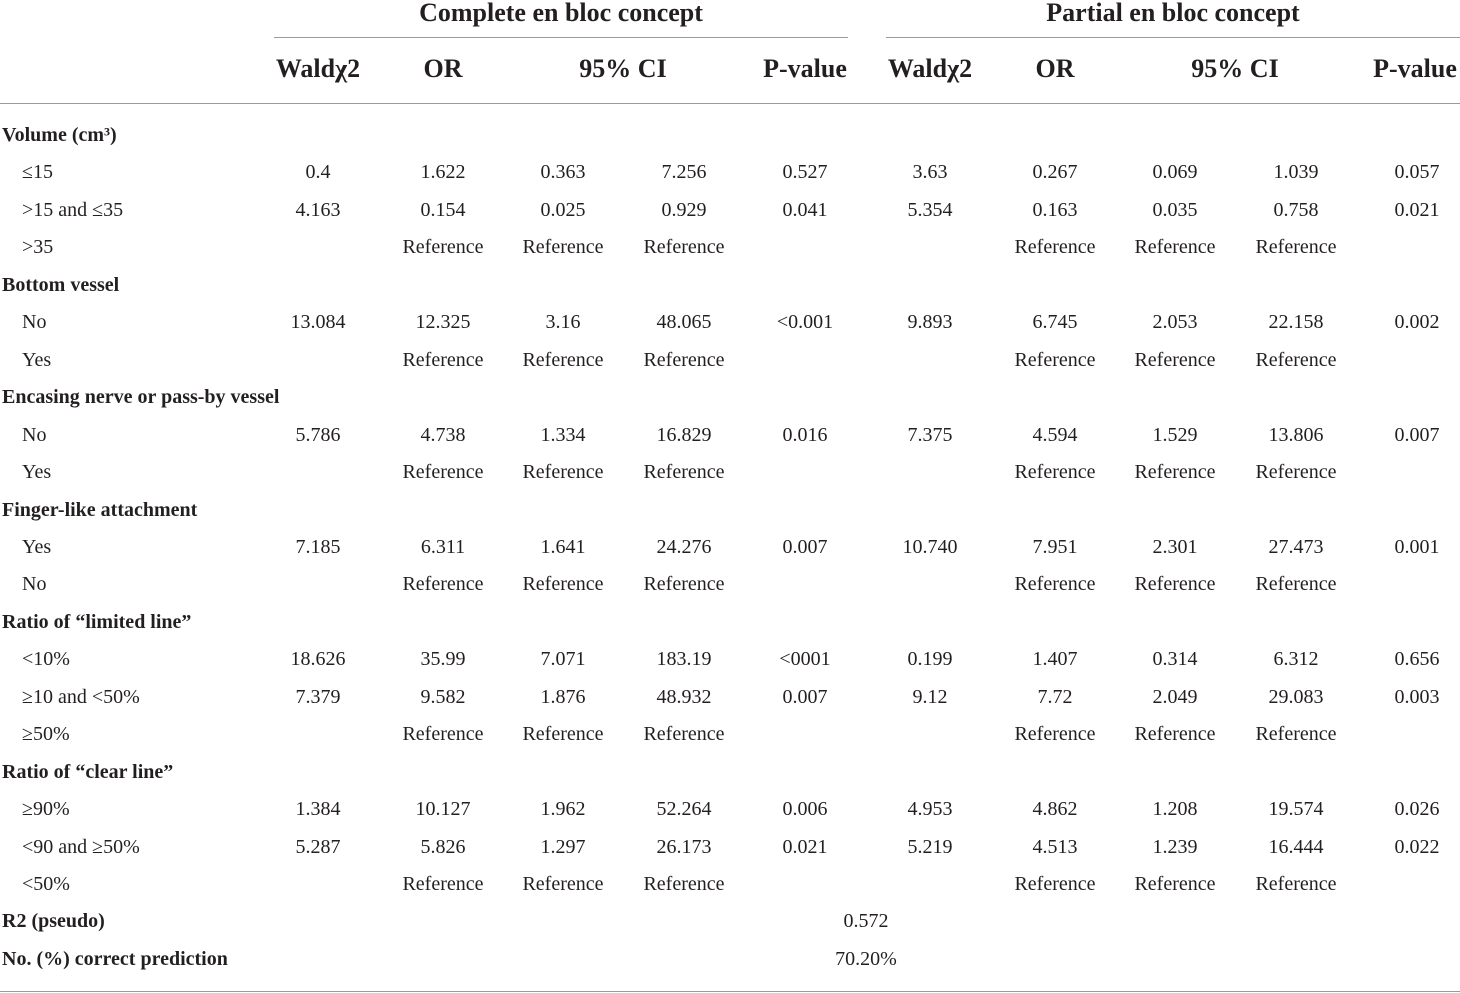  Describe the element at coordinates (443, 696) in the screenshot. I see `cell-or-complete: 9.582` at that location.